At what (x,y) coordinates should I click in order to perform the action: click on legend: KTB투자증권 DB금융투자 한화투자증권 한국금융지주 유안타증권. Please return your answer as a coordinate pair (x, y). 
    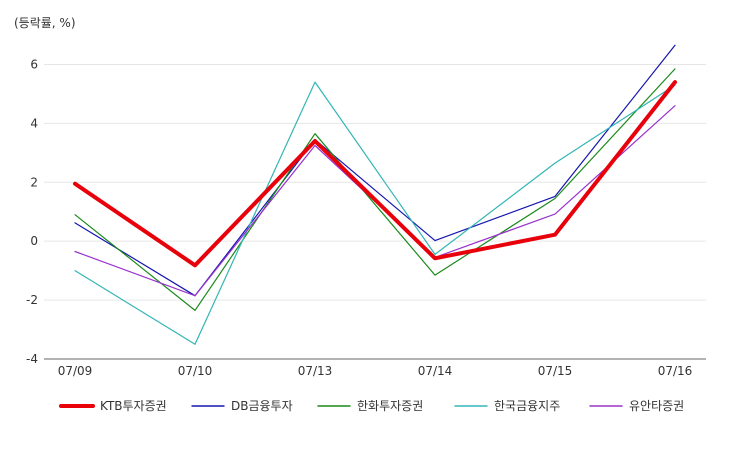
    Looking at the image, I should click on (371, 406).